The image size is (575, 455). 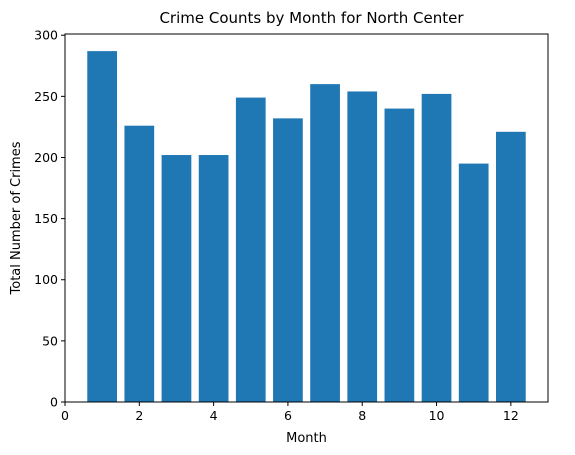 I want to click on x-tick-label: 0, so click(x=65, y=415).